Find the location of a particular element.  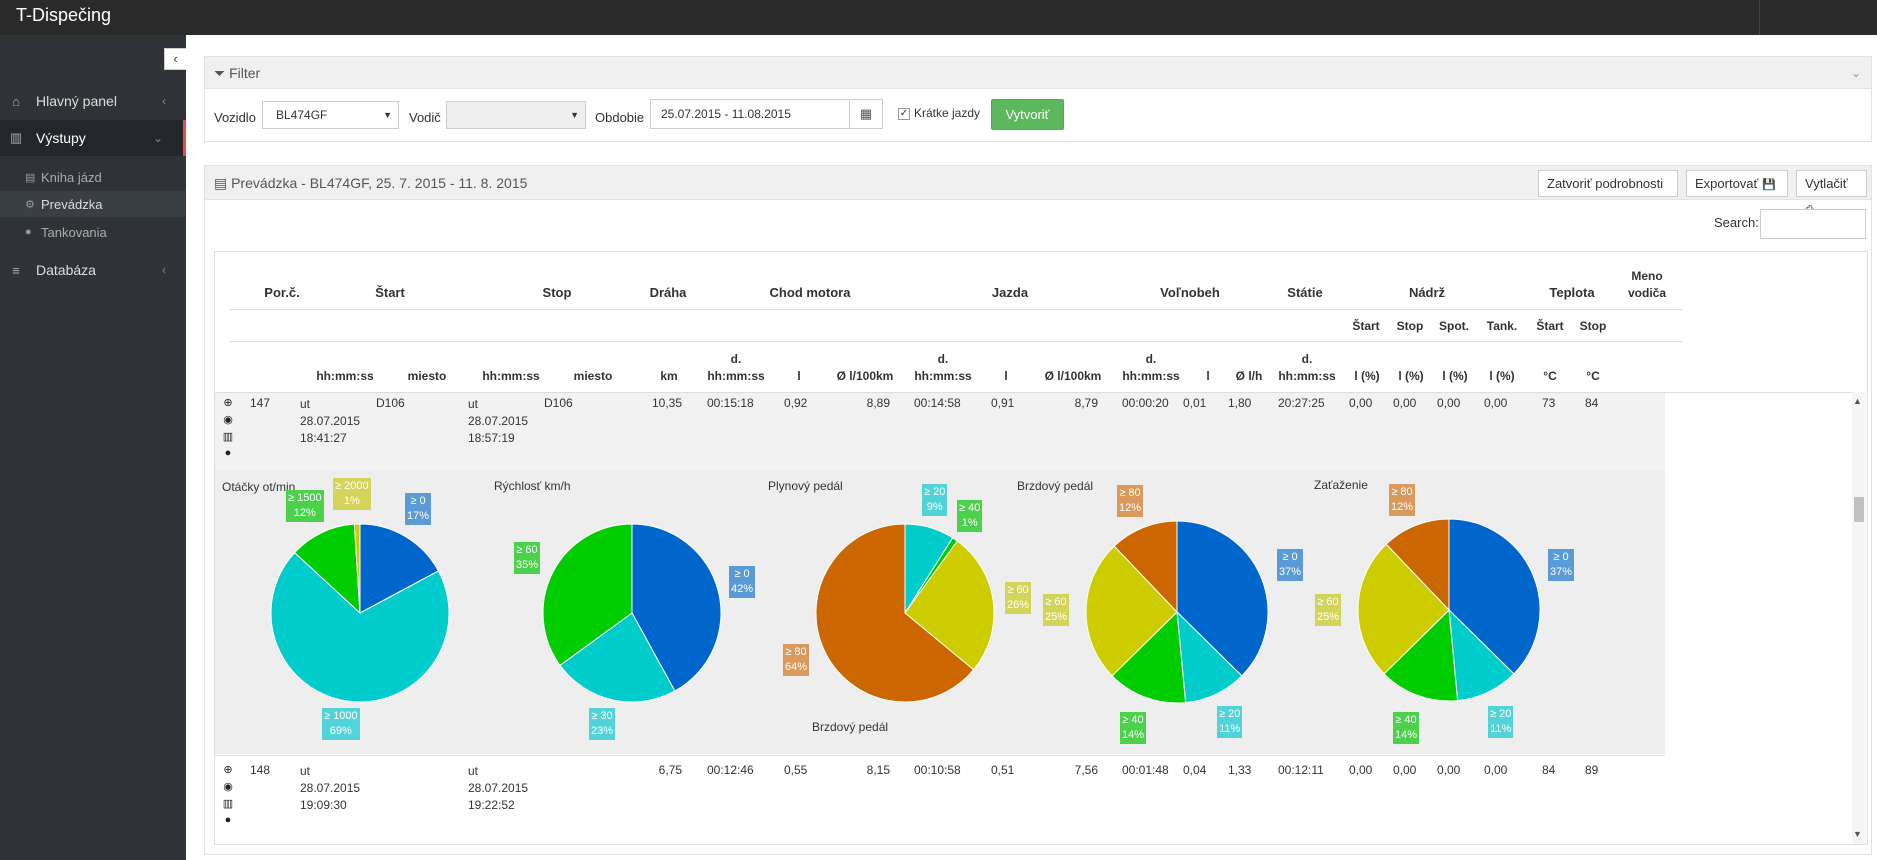

sidebar is located at coordinates (93, 447).